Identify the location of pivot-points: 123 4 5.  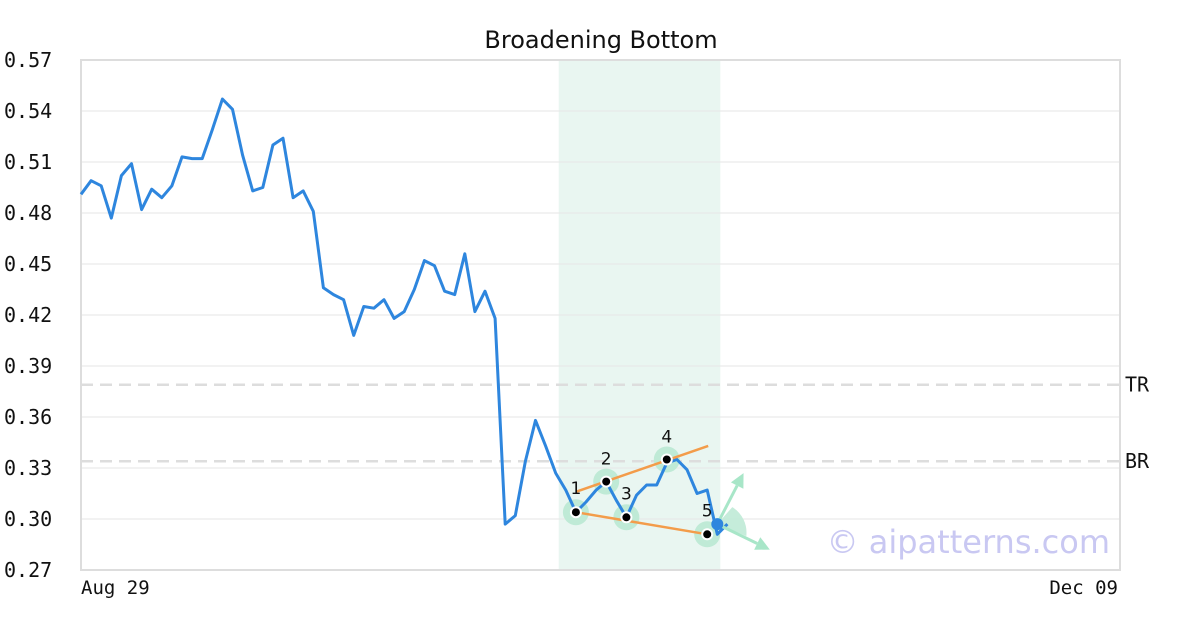
(641, 484).